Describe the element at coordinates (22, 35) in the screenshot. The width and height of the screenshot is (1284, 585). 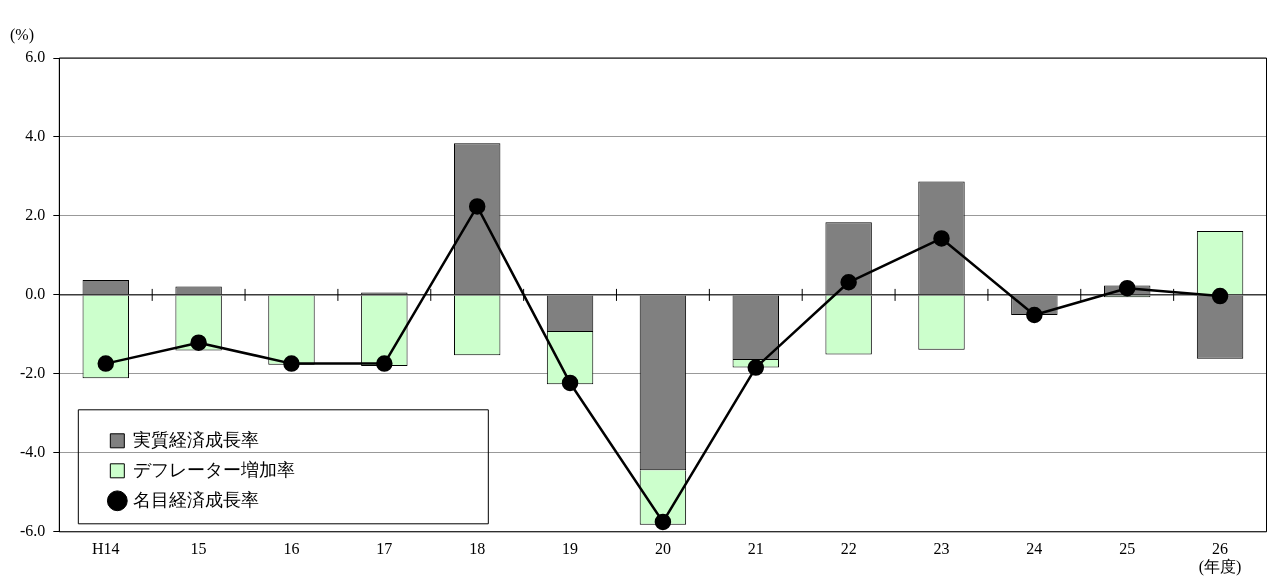
I see `y-axis-title: (%)` at that location.